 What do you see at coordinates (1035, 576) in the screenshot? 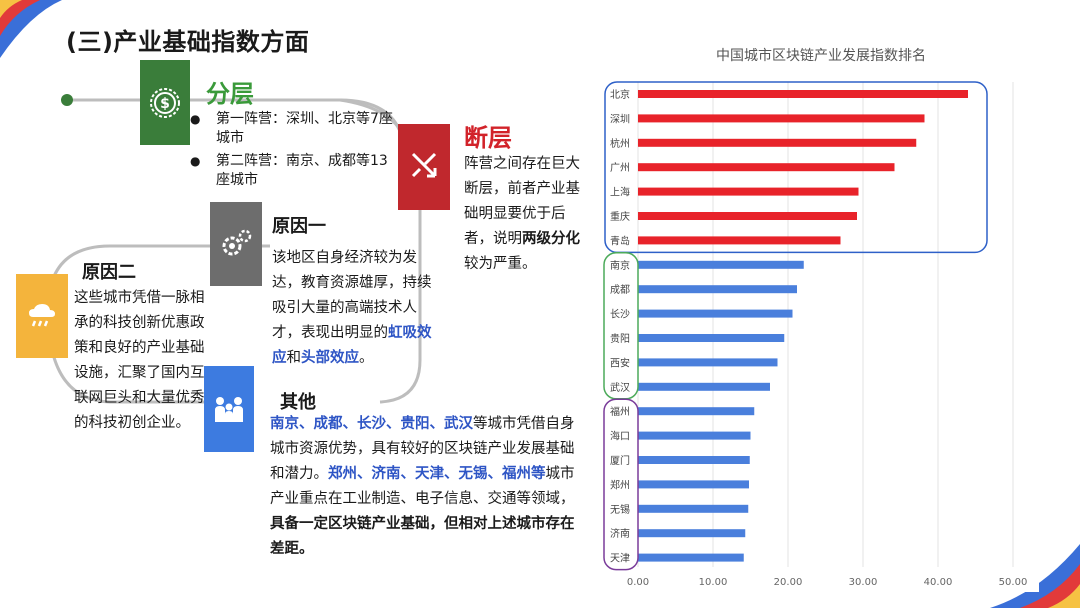
I see `corner-decoration-bottom-right` at bounding box center [1035, 576].